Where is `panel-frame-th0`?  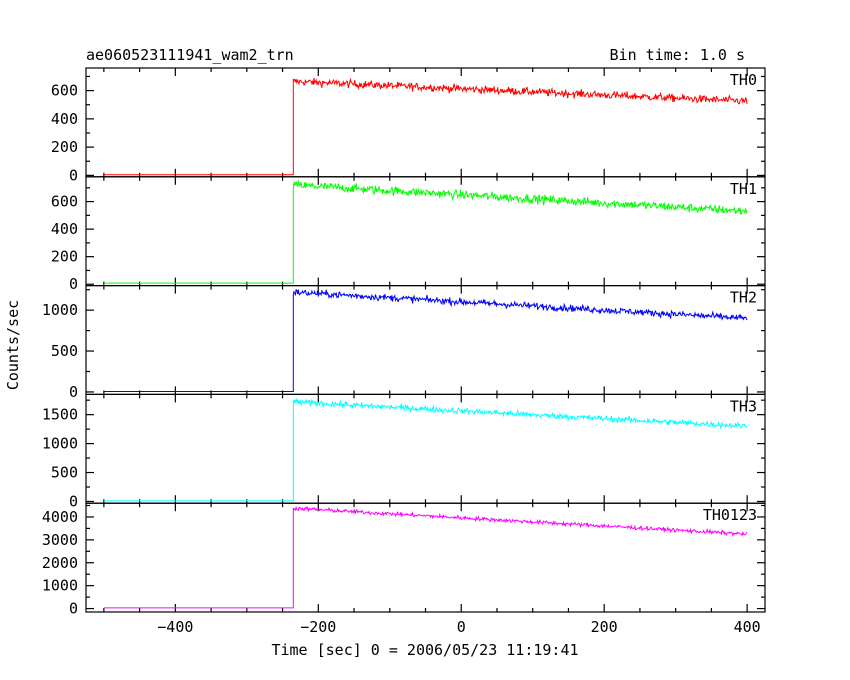
panel-frame-th0 is located at coordinates (425, 122).